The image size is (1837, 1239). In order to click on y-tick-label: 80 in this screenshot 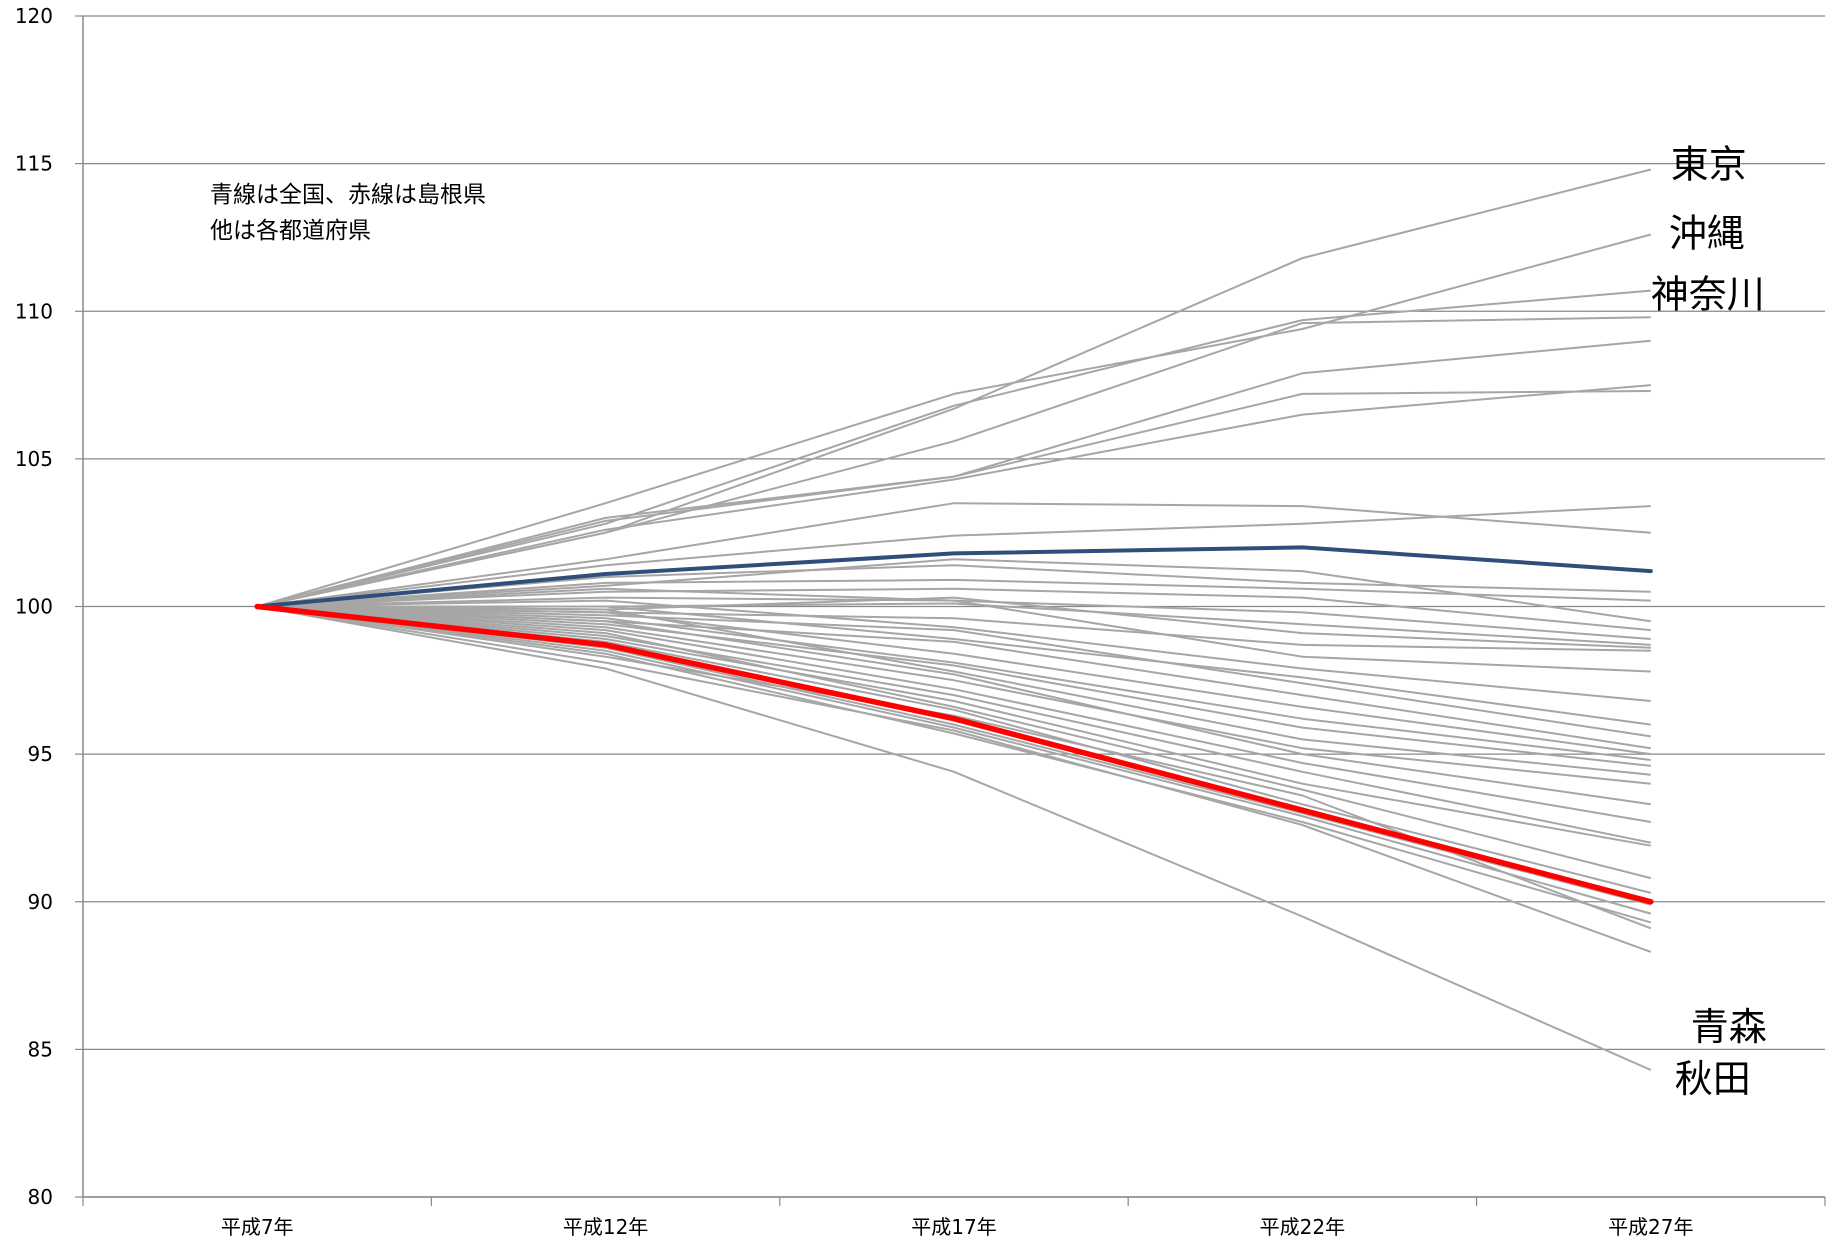, I will do `click(40, 1197)`.